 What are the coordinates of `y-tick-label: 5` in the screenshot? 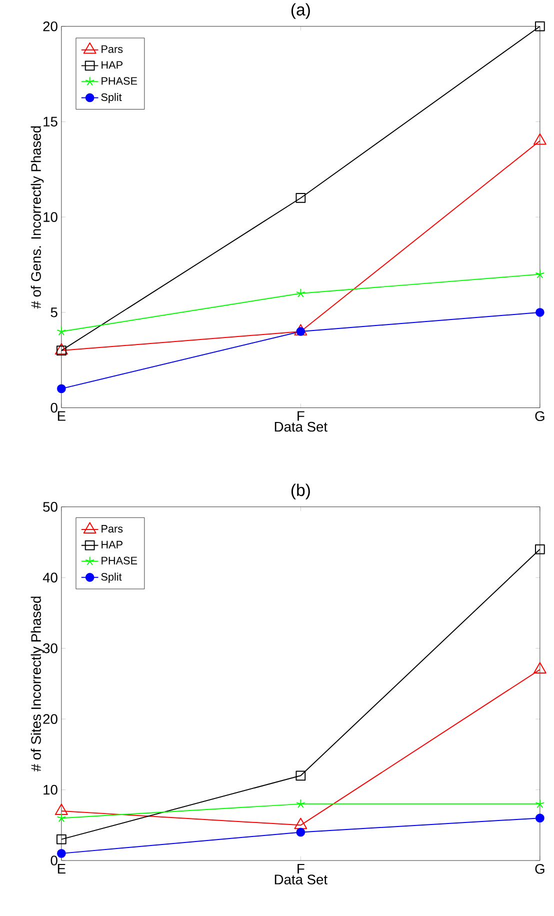 It's located at (54, 313).